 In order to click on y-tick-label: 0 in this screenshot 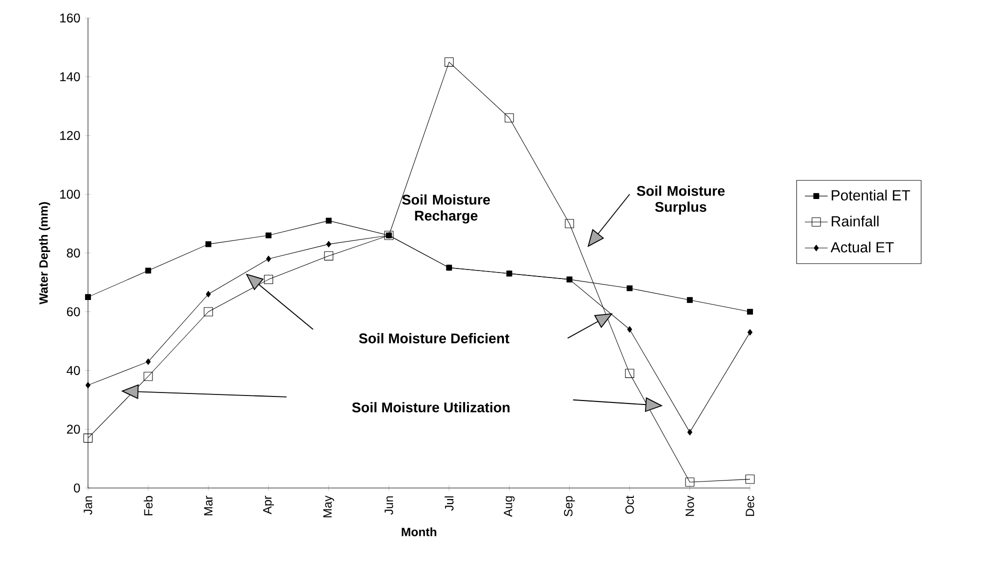, I will do `click(77, 488)`.